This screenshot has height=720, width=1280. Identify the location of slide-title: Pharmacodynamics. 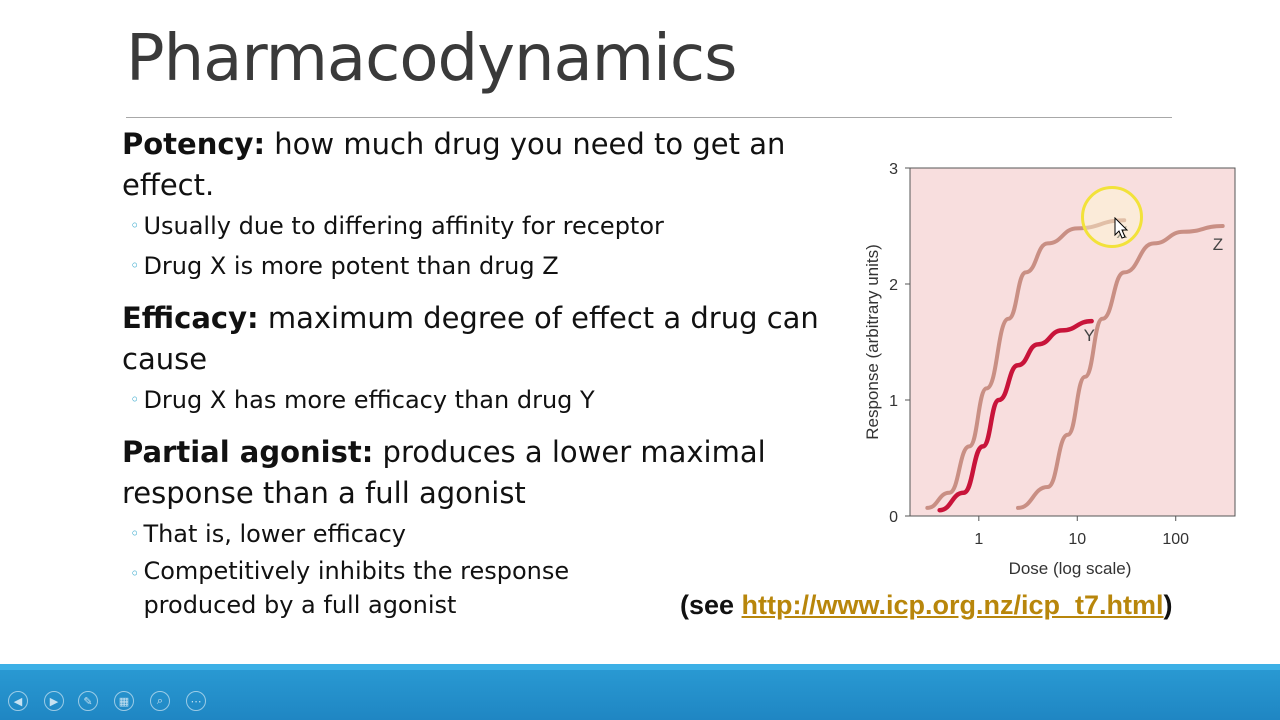
(431, 59).